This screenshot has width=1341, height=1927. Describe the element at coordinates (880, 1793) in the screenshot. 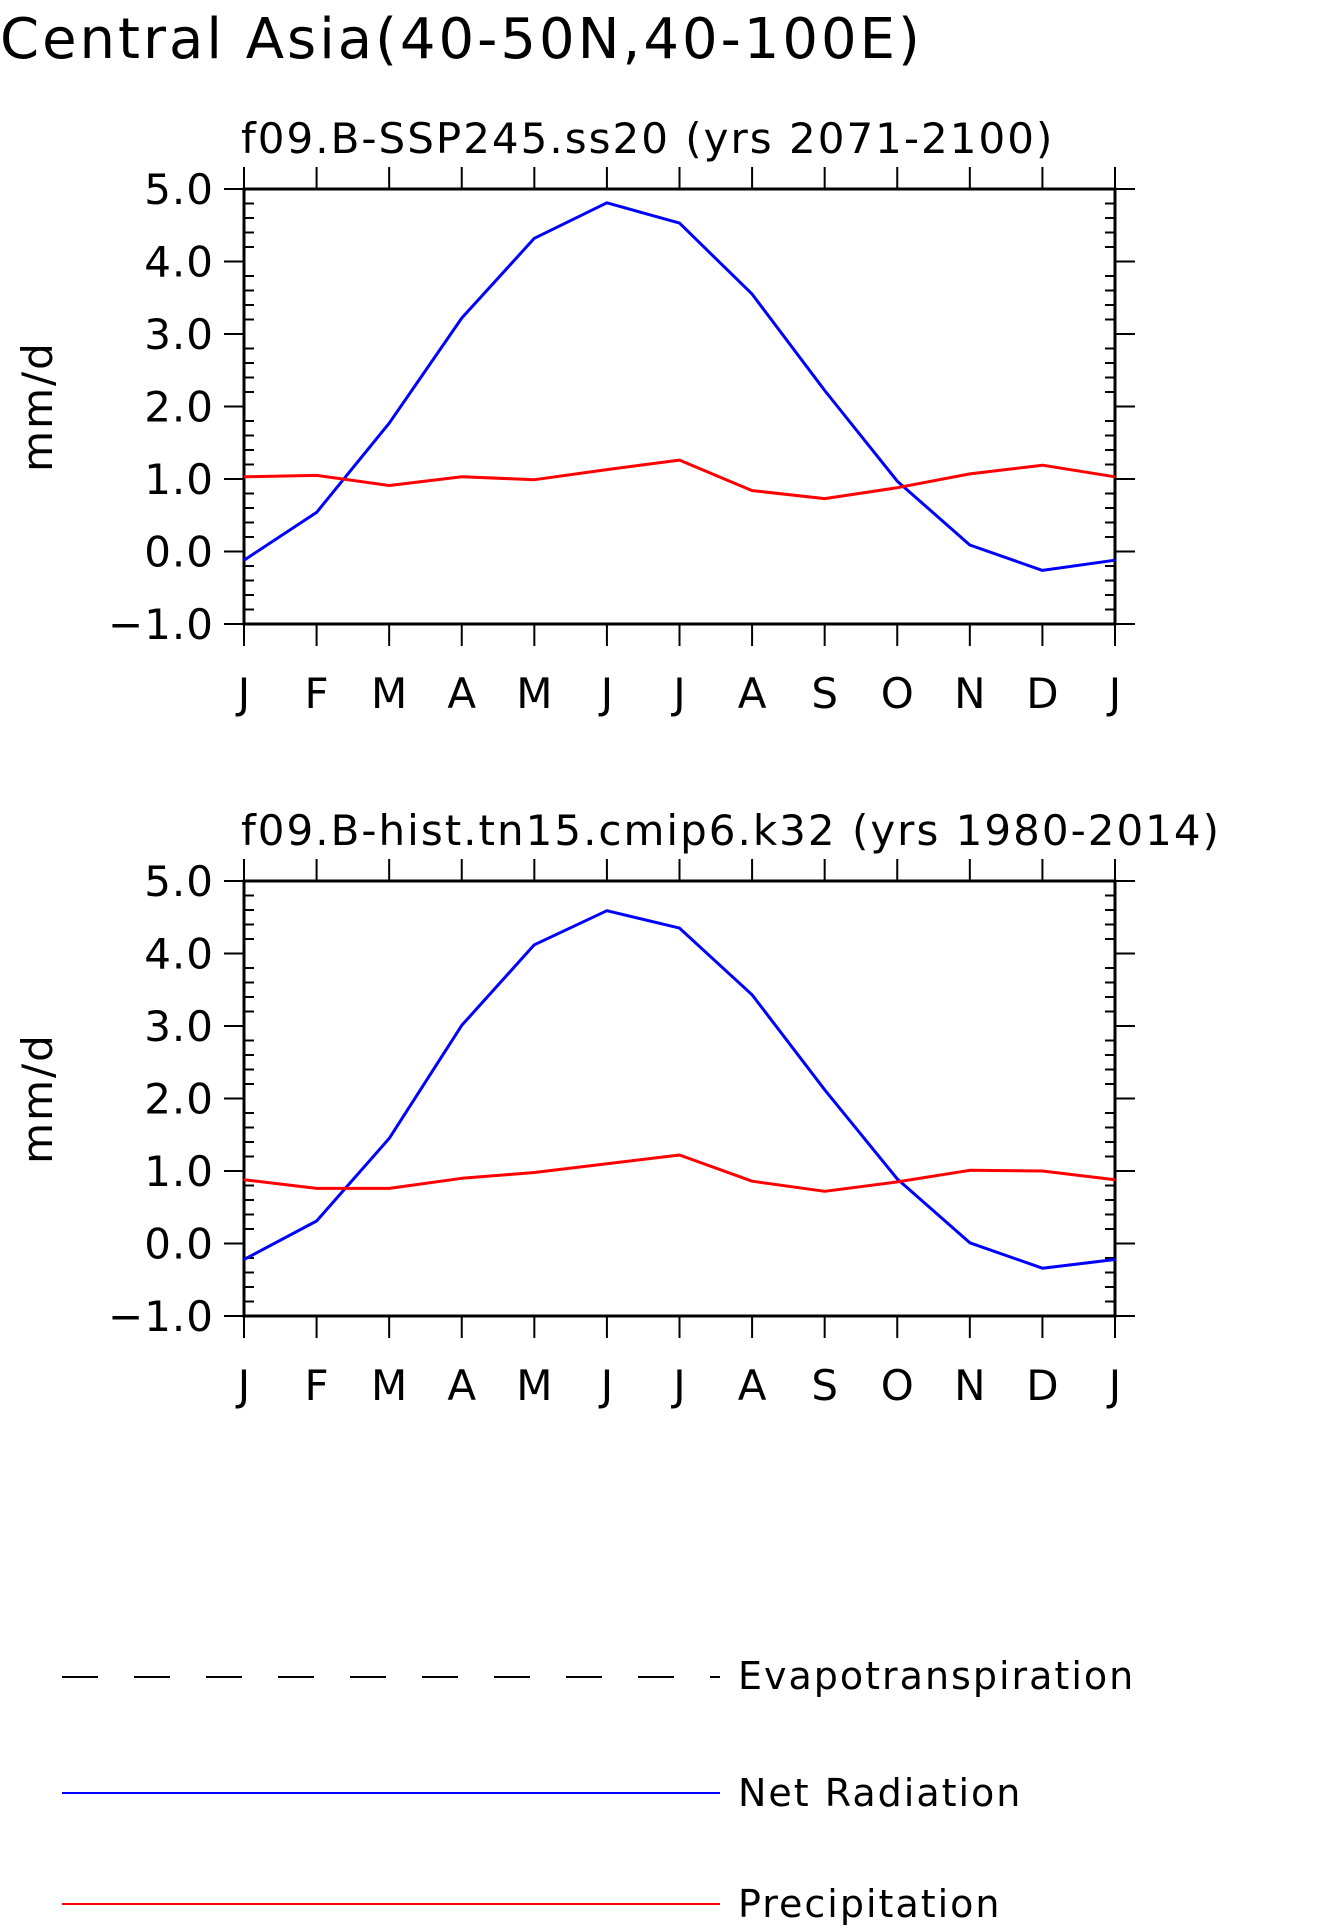

I see `legend-label-net-radiation: Net Radiation` at that location.